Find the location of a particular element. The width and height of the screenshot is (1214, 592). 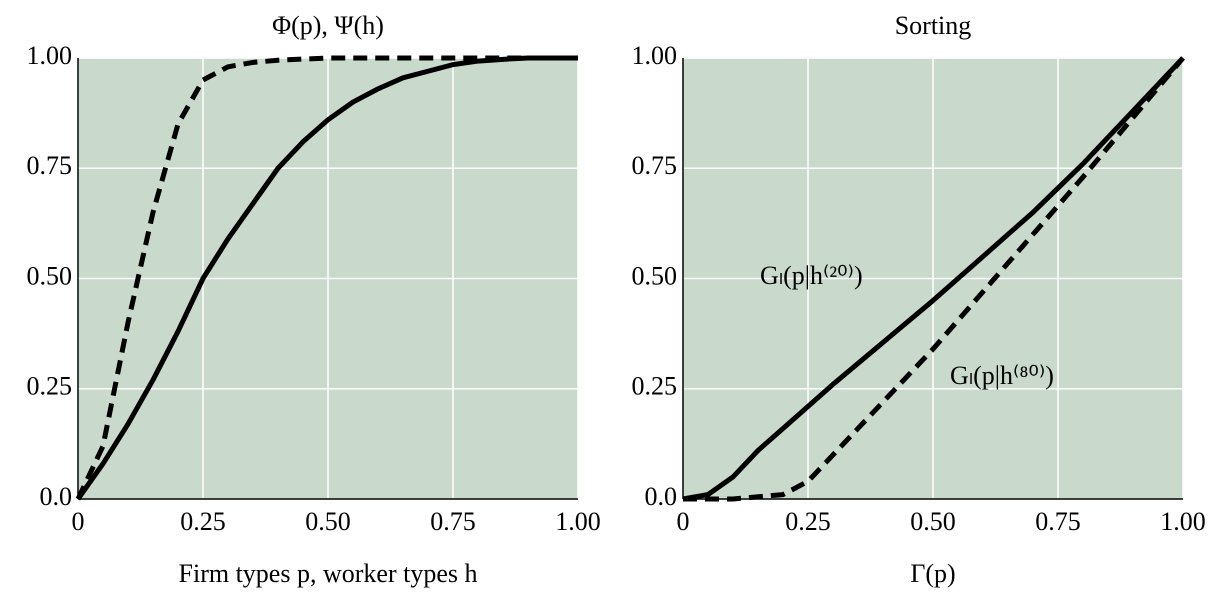

x-axis-label: Γ(p) is located at coordinates (932, 573).